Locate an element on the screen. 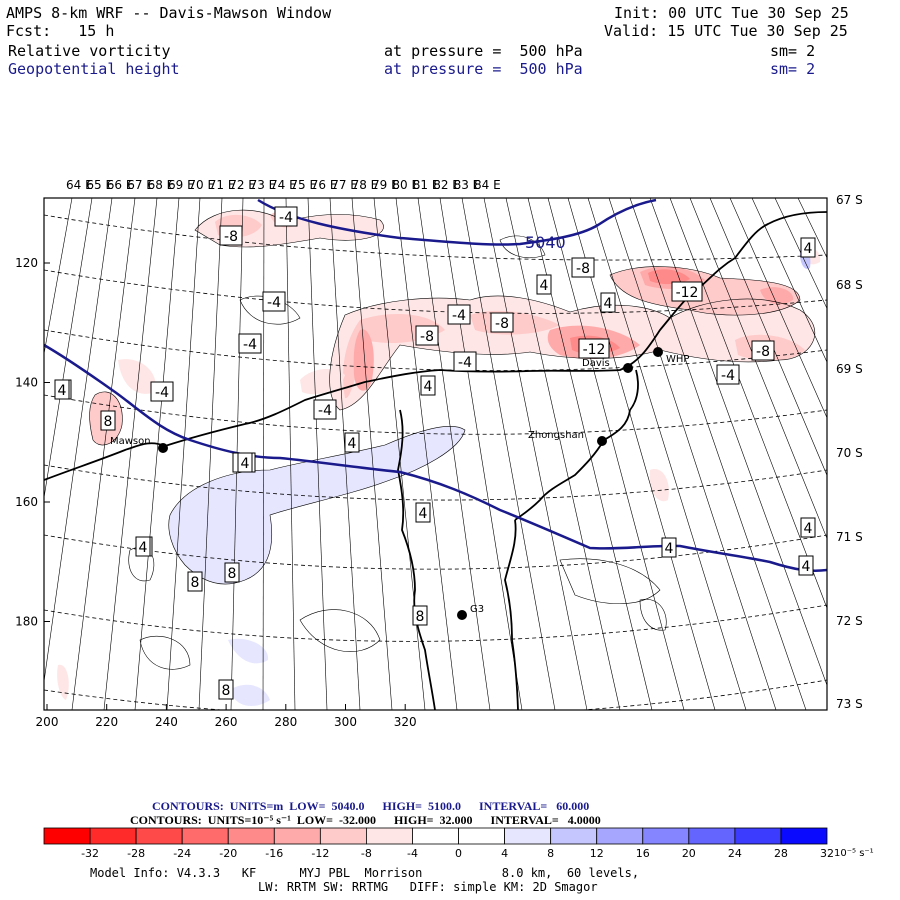 The width and height of the screenshot is (900, 900). station-label-davis: Davis is located at coordinates (596, 363).